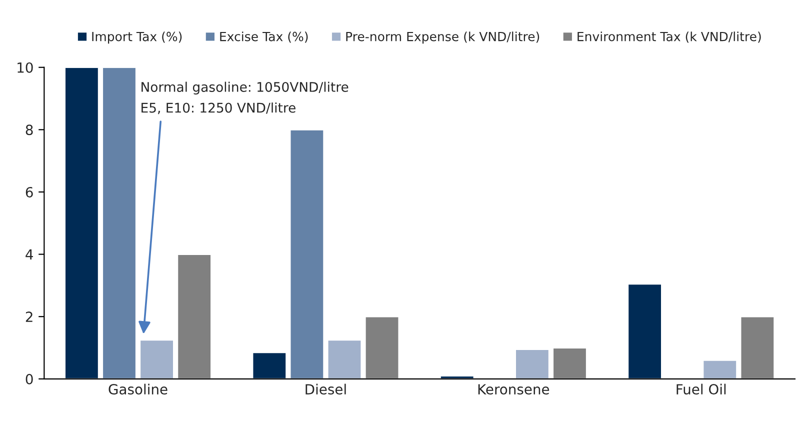 The height and width of the screenshot is (421, 803). What do you see at coordinates (138, 389) in the screenshot?
I see `x-tick-label: Gasoline` at bounding box center [138, 389].